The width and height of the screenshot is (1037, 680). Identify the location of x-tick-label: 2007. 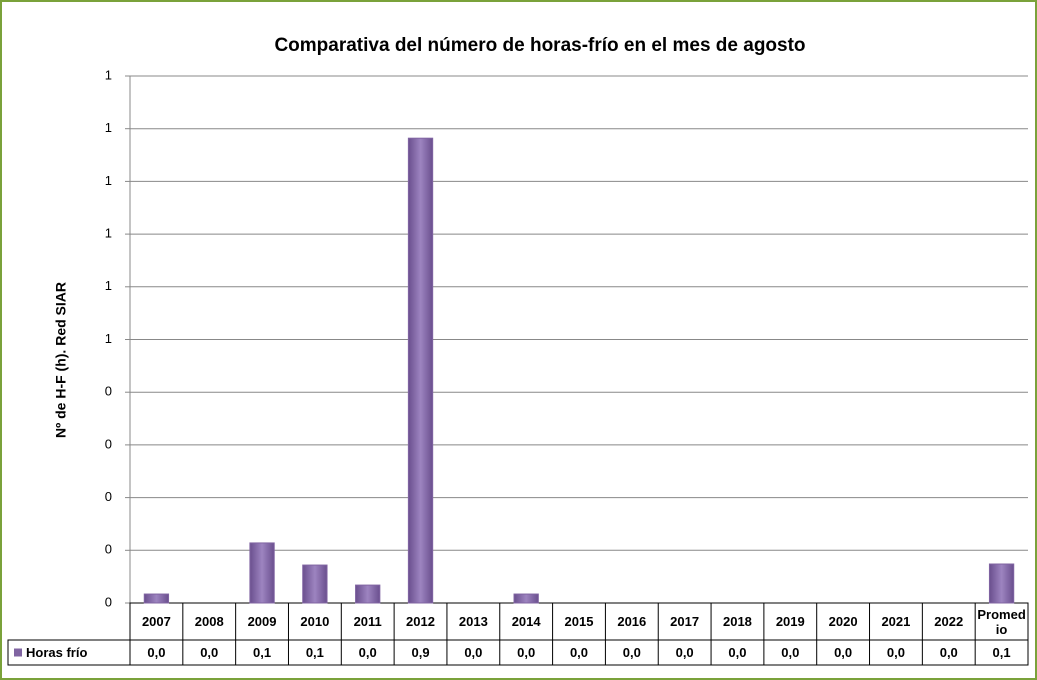
(156, 621).